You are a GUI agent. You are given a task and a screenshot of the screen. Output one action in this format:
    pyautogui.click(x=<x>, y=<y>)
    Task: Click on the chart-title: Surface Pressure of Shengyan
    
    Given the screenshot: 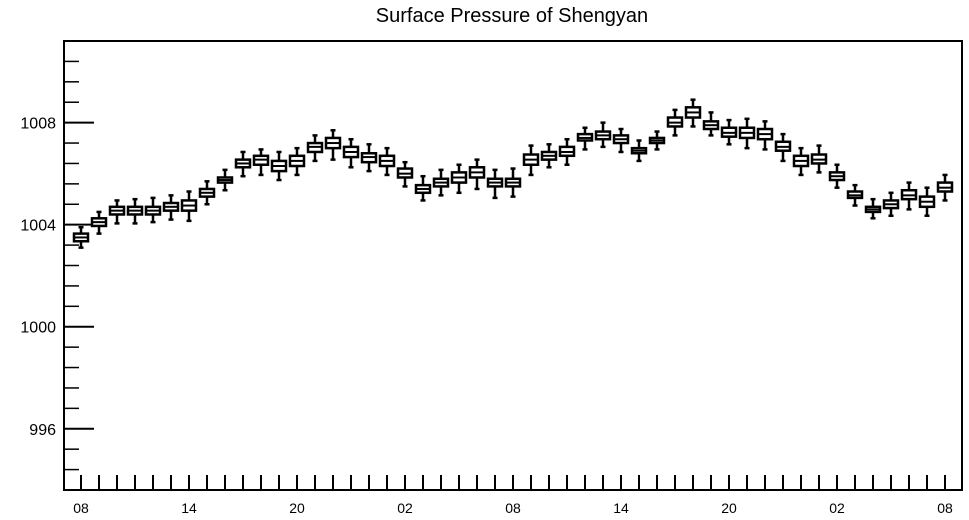 What is the action you would take?
    pyautogui.click(x=512, y=16)
    